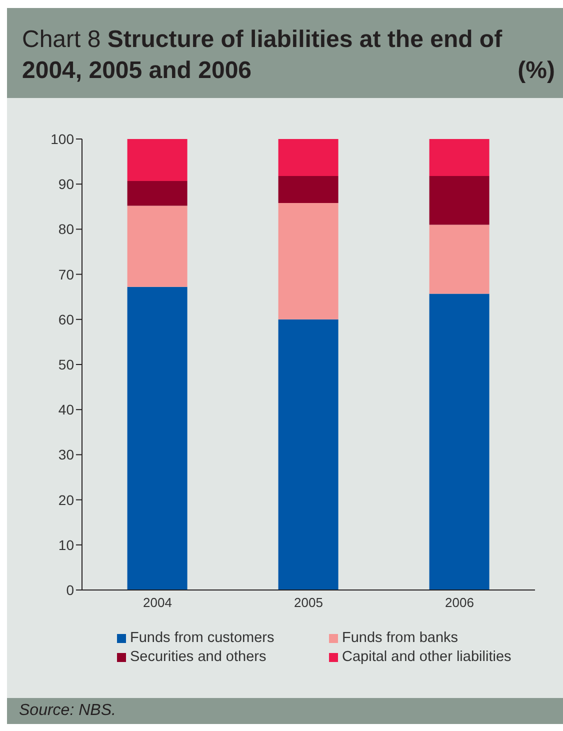 The height and width of the screenshot is (731, 563). I want to click on y-tick-label: 50, so click(66, 364).